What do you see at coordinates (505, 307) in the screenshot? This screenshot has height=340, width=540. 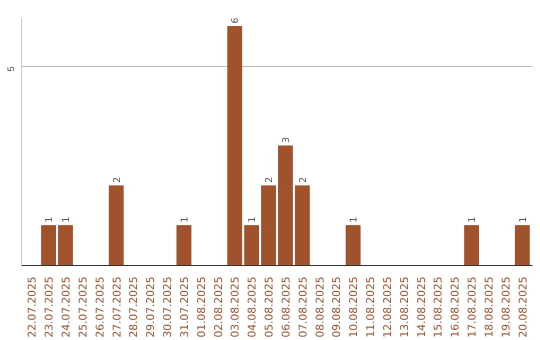 I see `x-tick-label: 19.08.2025` at bounding box center [505, 307].